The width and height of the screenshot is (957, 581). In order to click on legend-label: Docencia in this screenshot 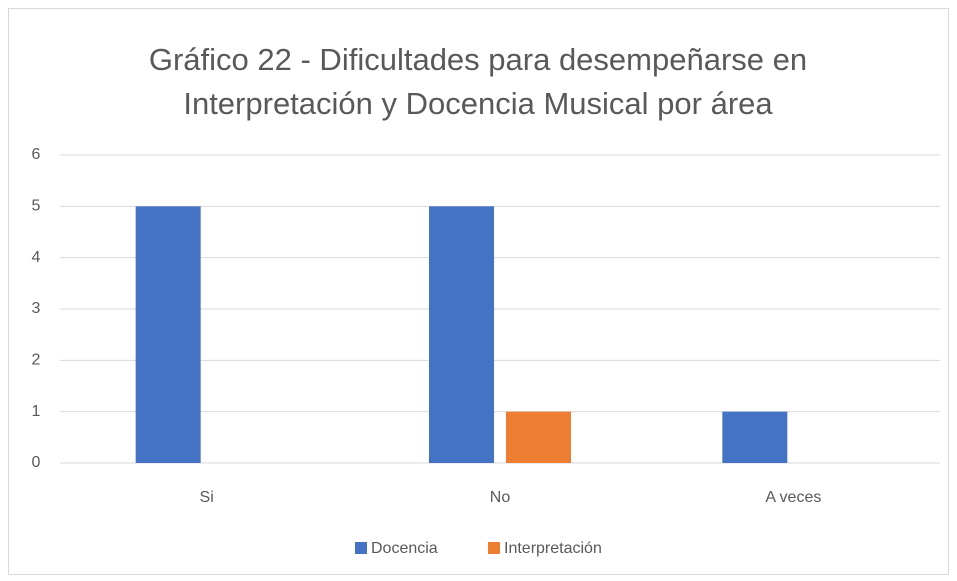, I will do `click(404, 548)`.